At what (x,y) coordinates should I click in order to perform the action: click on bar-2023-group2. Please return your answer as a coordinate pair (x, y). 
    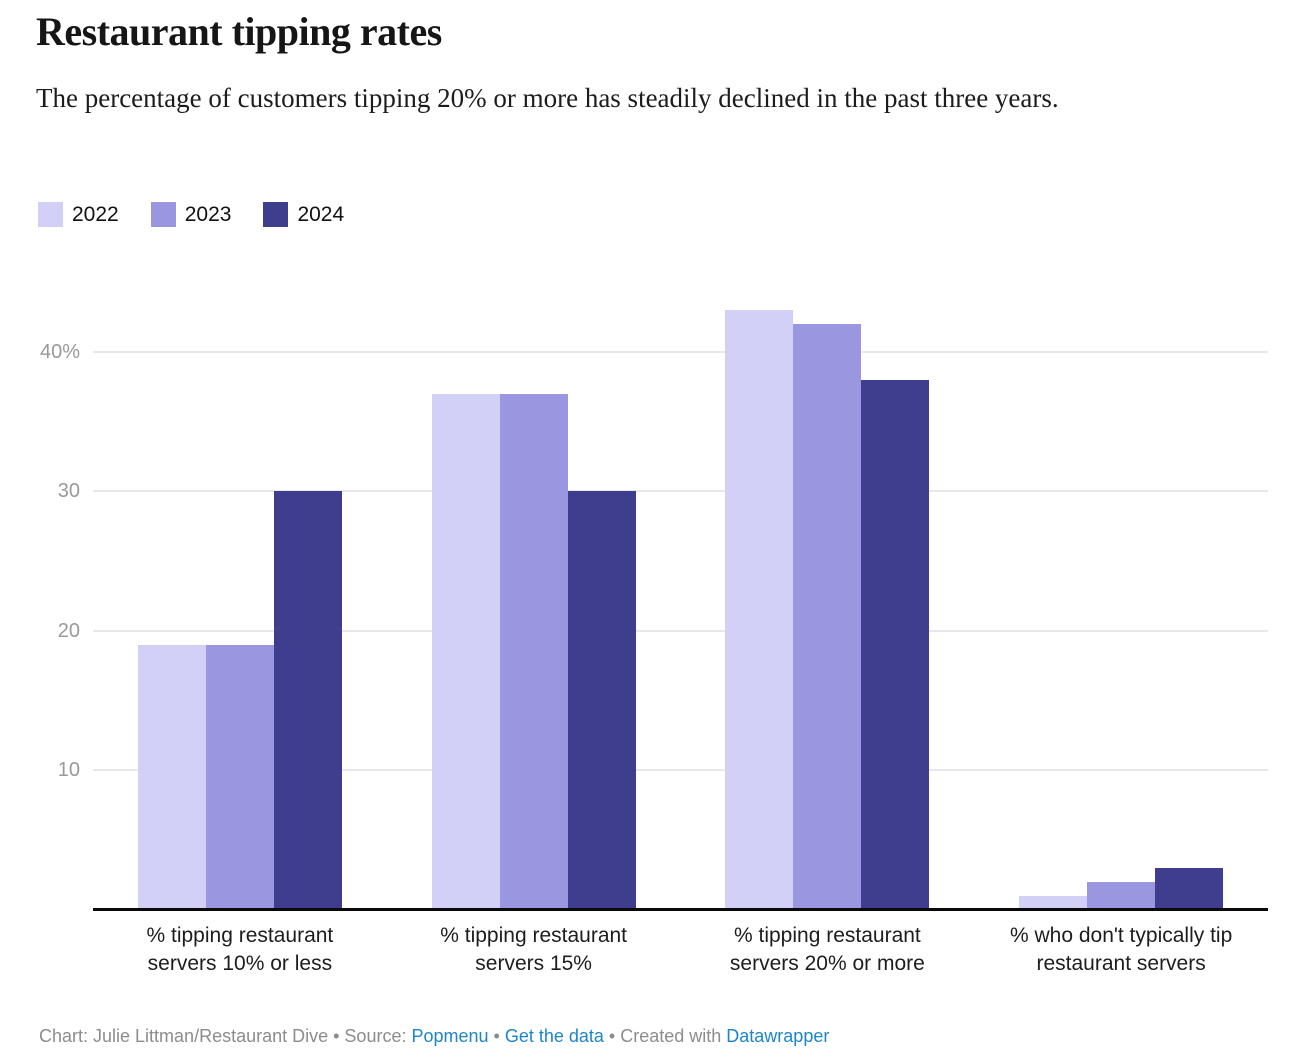
    Looking at the image, I should click on (533, 651).